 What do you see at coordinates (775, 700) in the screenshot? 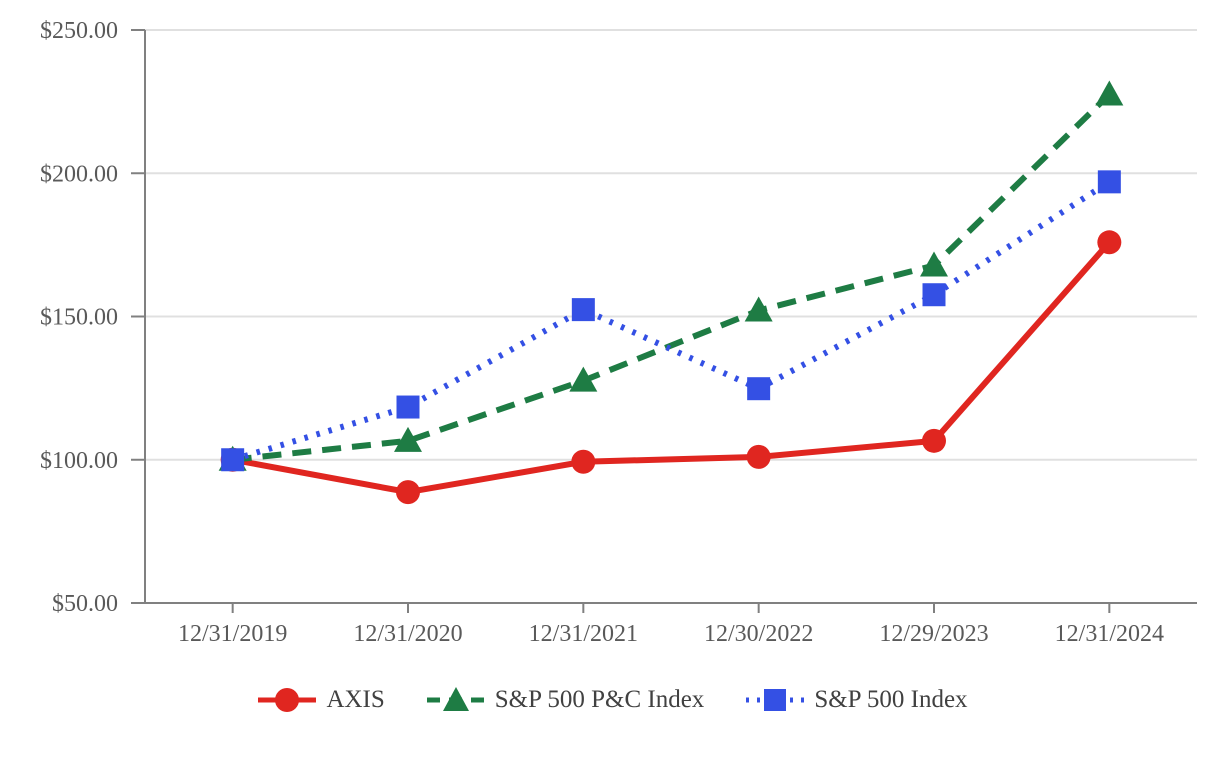
I see `sp500-series-marker-icon` at bounding box center [775, 700].